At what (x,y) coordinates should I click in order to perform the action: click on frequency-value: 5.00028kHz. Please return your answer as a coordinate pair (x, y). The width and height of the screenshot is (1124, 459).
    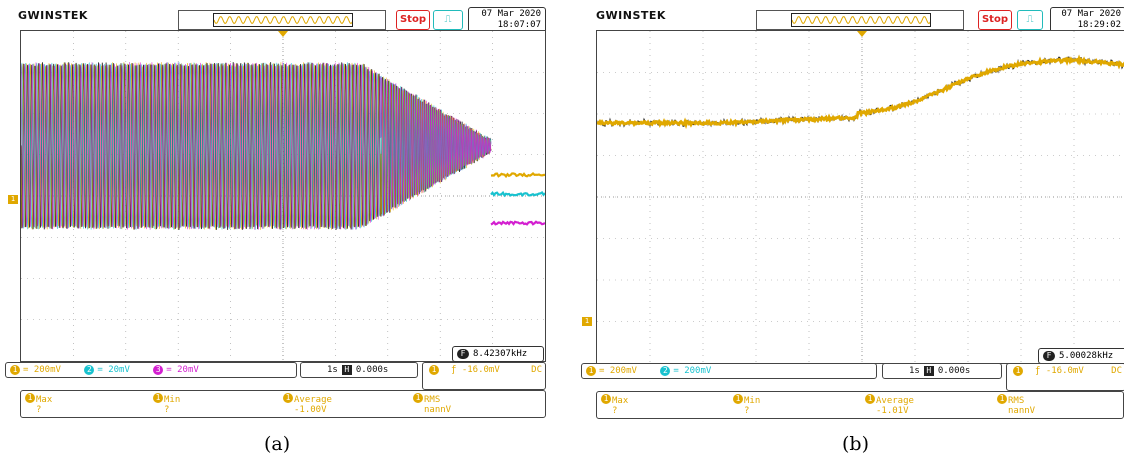
    Looking at the image, I should click on (1086, 356).